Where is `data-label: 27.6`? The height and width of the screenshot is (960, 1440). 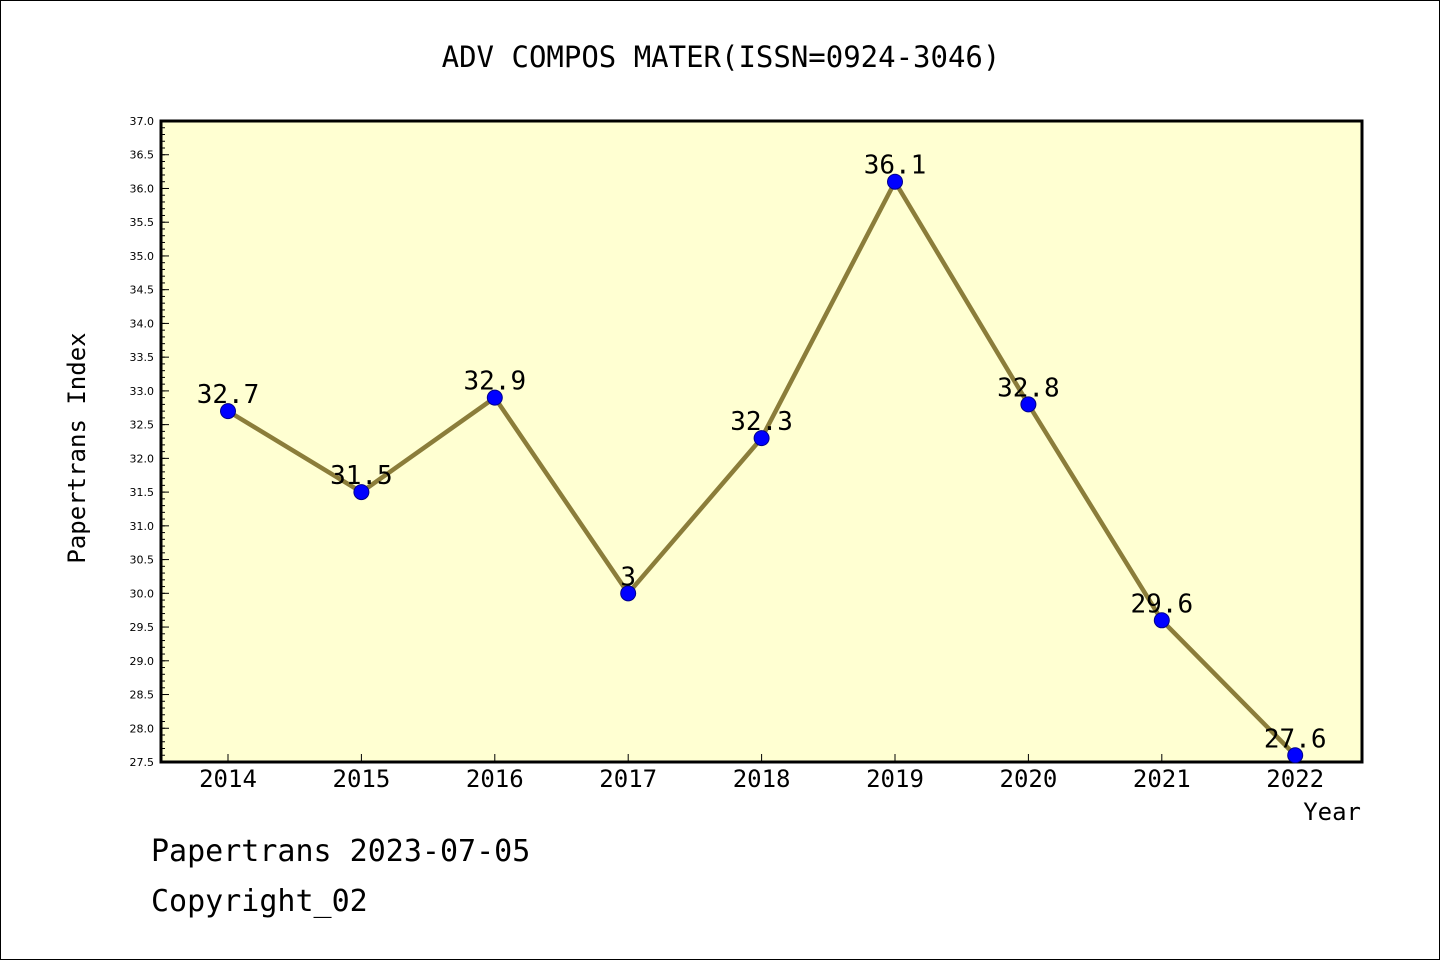 data-label: 27.6 is located at coordinates (1295, 739).